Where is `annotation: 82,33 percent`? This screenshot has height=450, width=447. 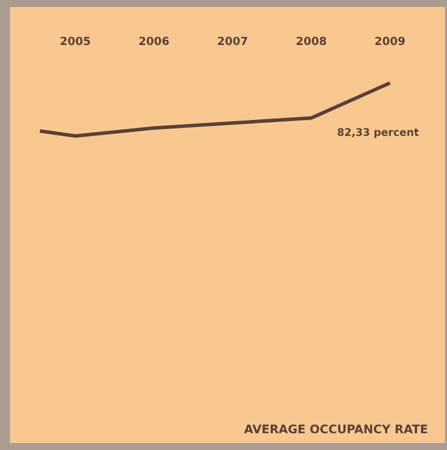 annotation: 82,33 percent is located at coordinates (378, 133).